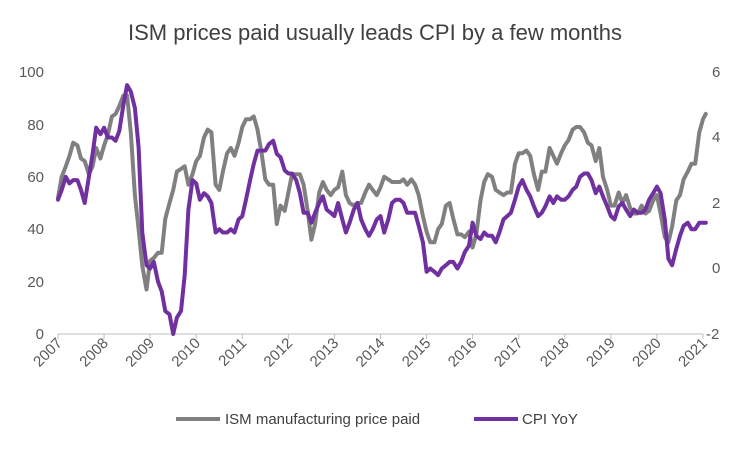 This screenshot has width=750, height=450. Describe the element at coordinates (31, 72) in the screenshot. I see `y-left-tick-label: 100` at that location.